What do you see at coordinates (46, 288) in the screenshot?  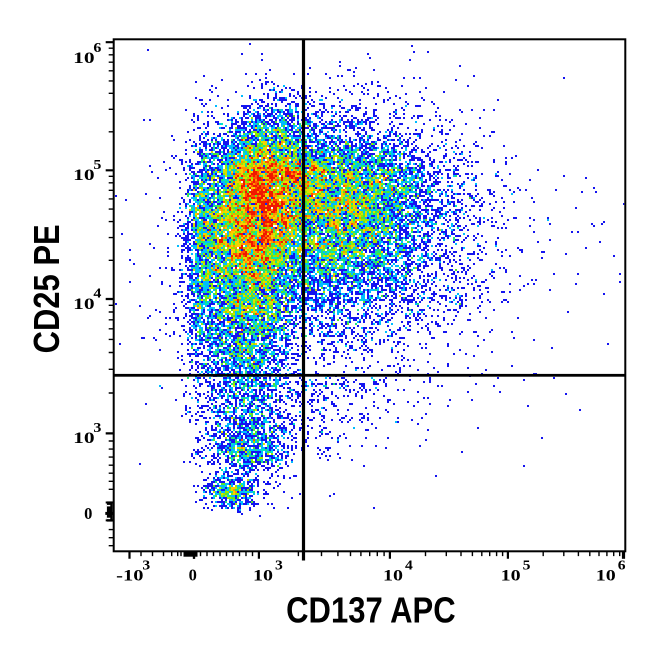 I see `svg-text: CD25 PE` at bounding box center [46, 288].